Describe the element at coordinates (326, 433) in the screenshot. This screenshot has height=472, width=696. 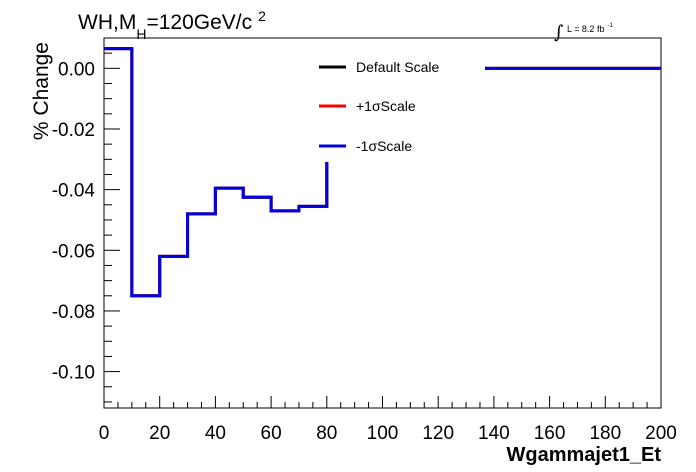
I see `x-tick-label: 80` at that location.